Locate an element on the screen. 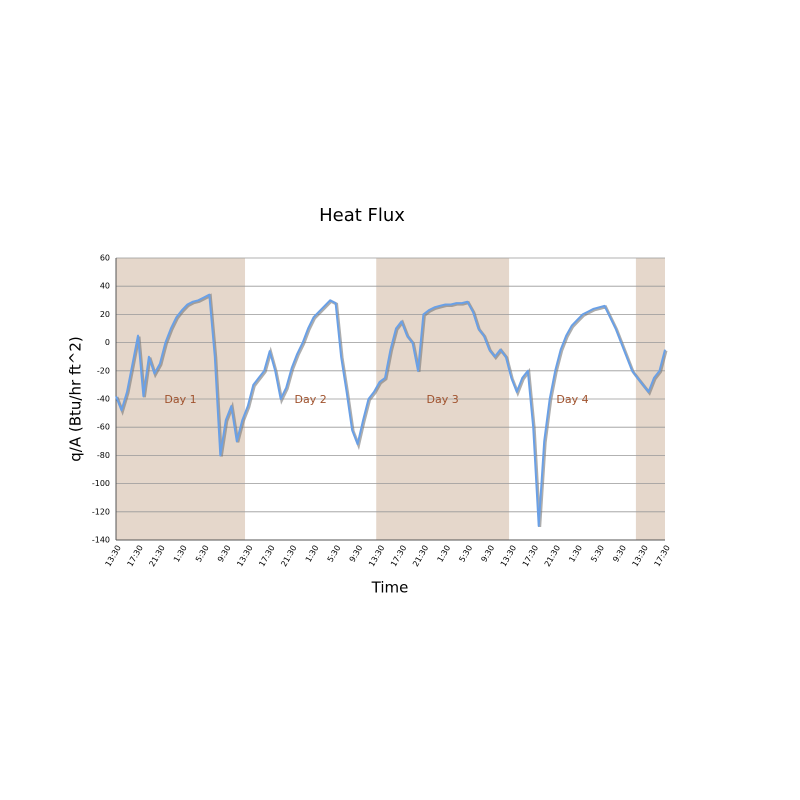 This screenshot has width=800, height=800. y-tick-label: -60 is located at coordinates (103, 427).